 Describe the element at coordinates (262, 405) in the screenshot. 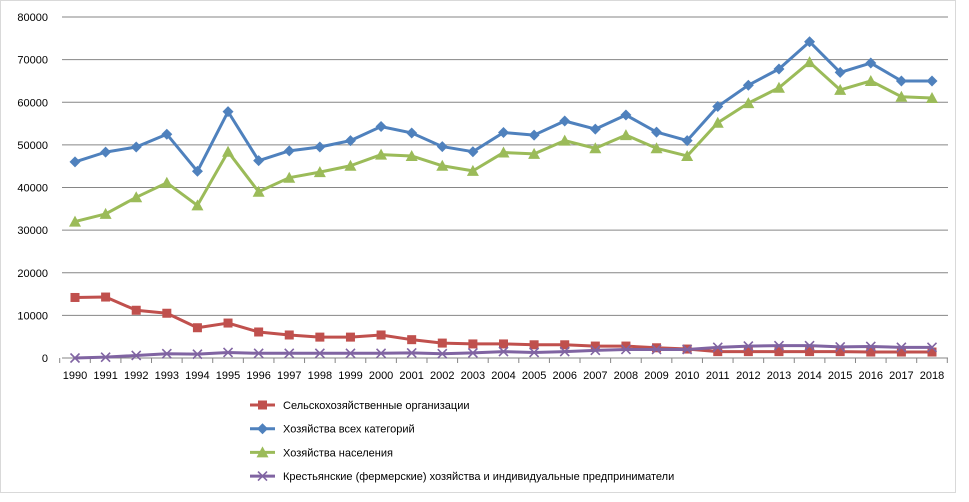

I see `legend-marker` at that location.